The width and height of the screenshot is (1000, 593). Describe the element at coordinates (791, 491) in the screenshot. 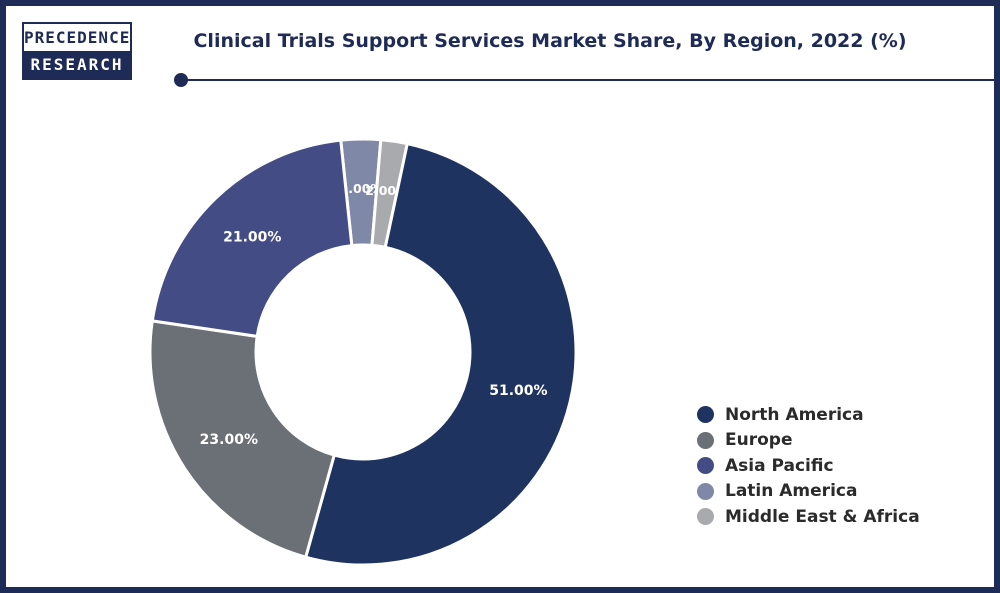

I see `legend-label: Latin America` at that location.